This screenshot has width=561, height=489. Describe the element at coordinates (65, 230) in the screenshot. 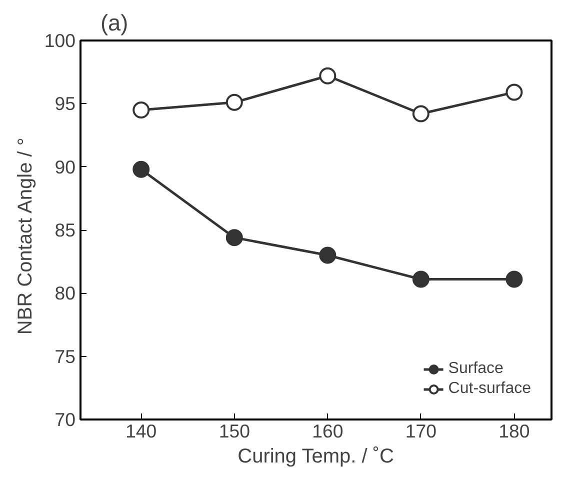

I see `y-tick-label: 85` at that location.